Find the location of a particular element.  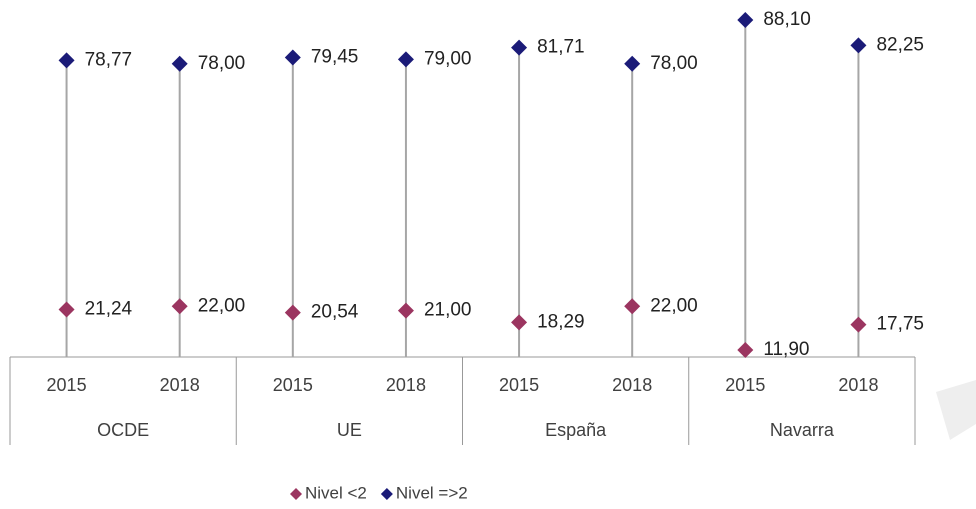

data-label: 79,00 is located at coordinates (448, 58).